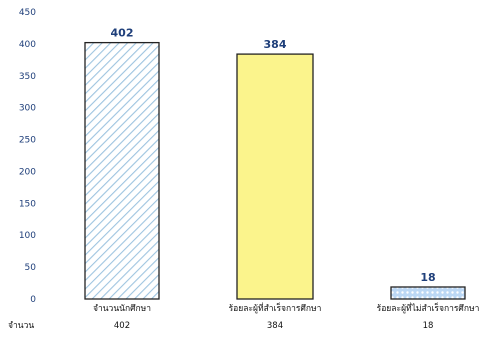 This screenshot has height=337, width=501. I want to click on y-tick-label: 450, so click(27, 13).